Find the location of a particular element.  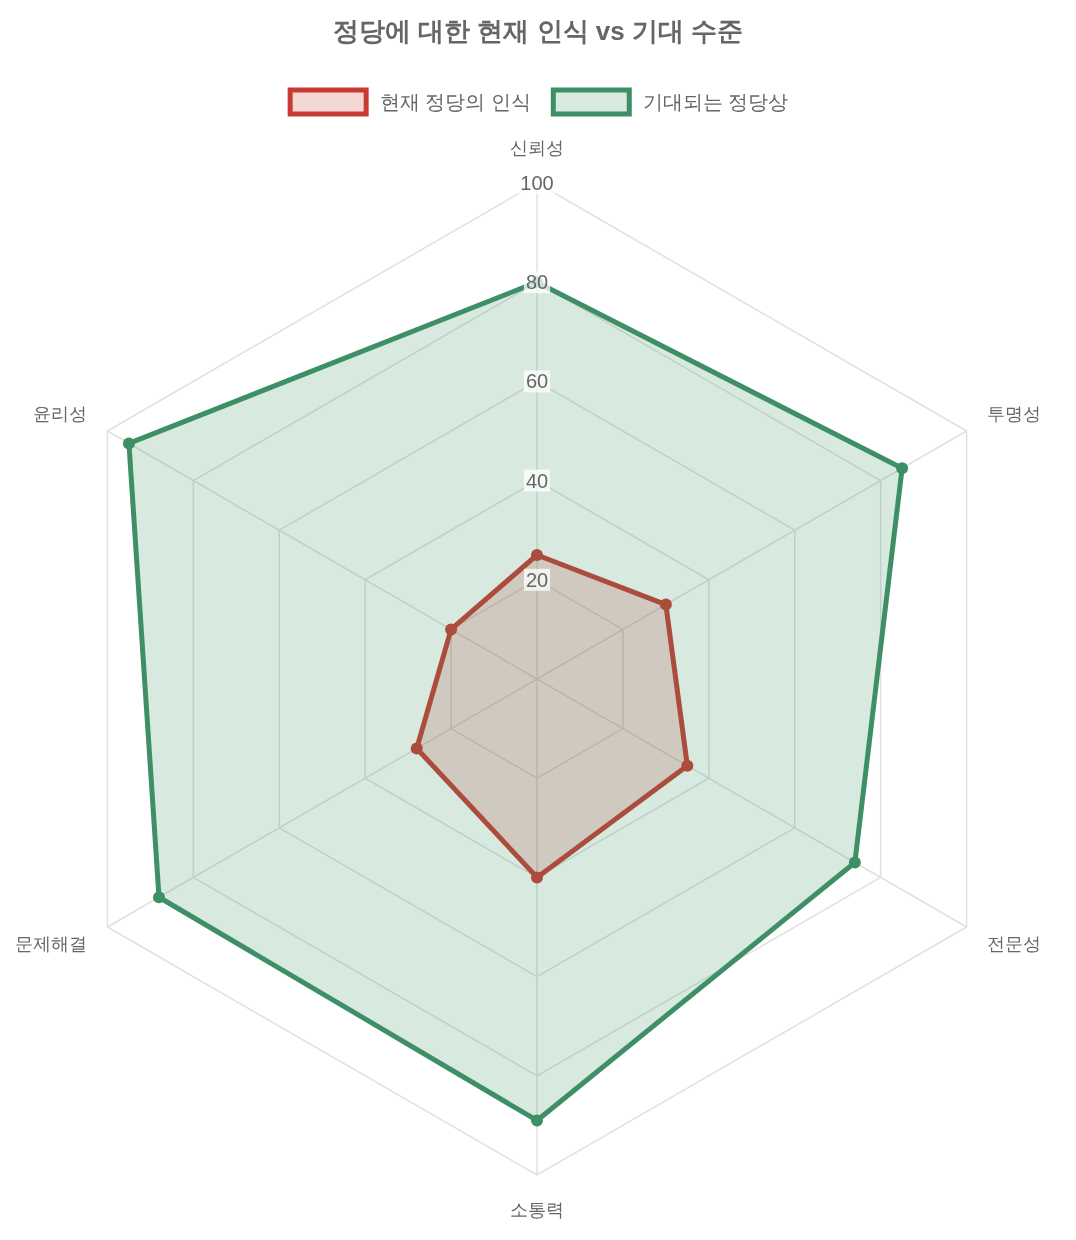

y-tick-label: 60 is located at coordinates (537, 381).